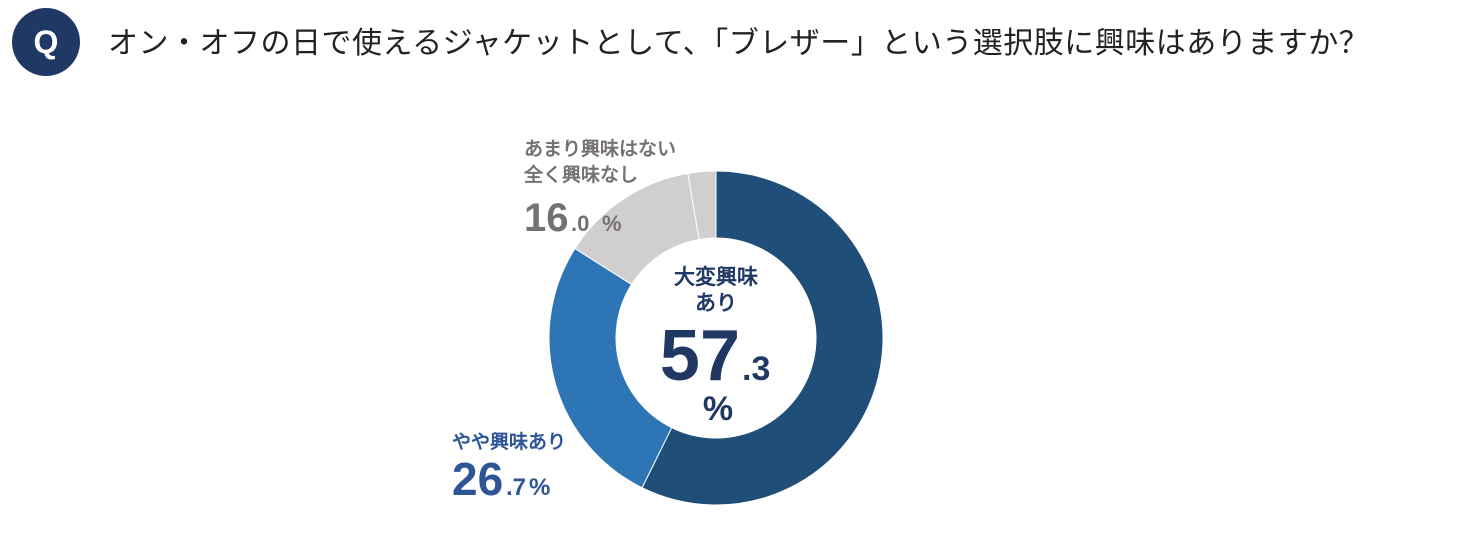 The height and width of the screenshot is (537, 1468). What do you see at coordinates (509, 468) in the screenshot?
I see `label-somewhat-interested: やや興味あり 26 .7 %` at bounding box center [509, 468].